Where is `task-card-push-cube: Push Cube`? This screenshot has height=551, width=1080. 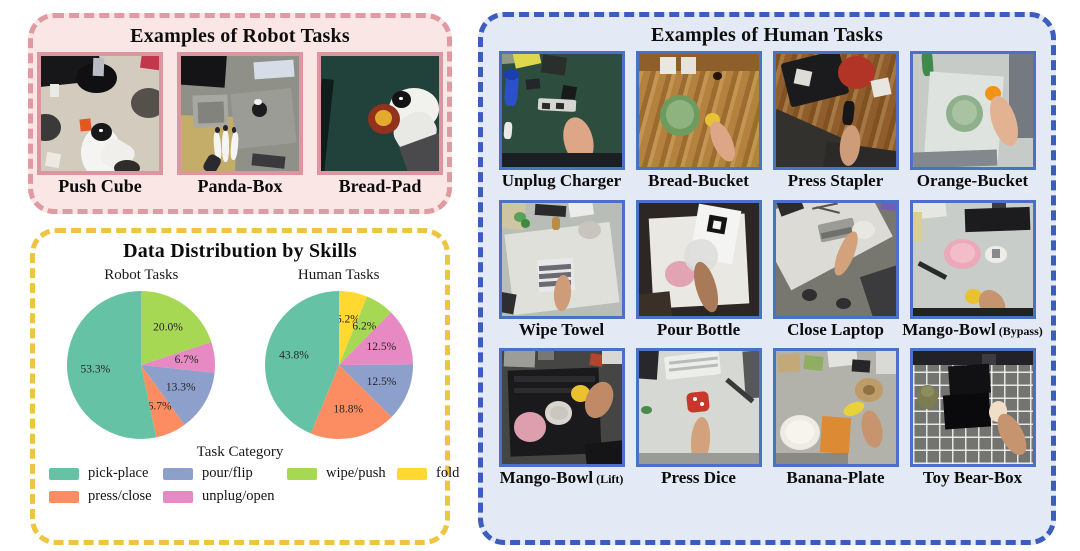 task-card-push-cube: Push Cube is located at coordinates (100, 124).